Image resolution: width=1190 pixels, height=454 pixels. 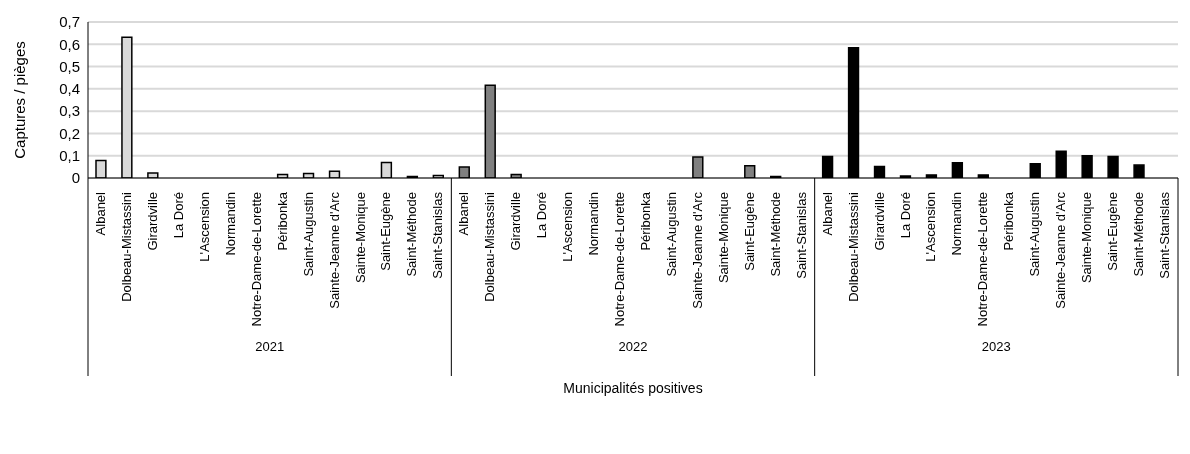 What do you see at coordinates (633, 346) in the screenshot?
I see `text: 2022` at bounding box center [633, 346].